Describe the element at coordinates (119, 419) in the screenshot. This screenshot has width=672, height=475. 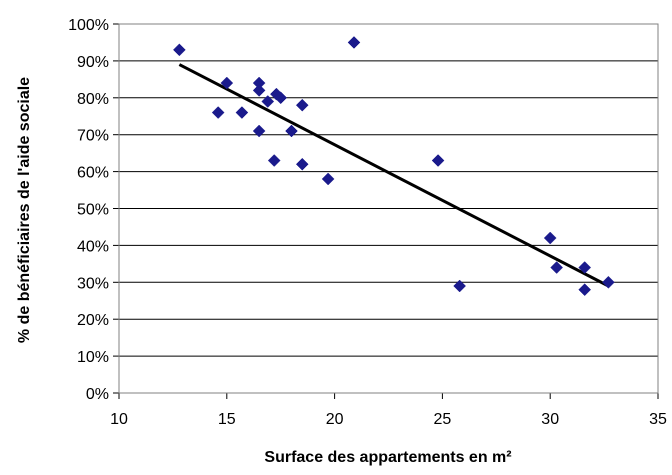
I see `x-tick-label: 10` at that location.